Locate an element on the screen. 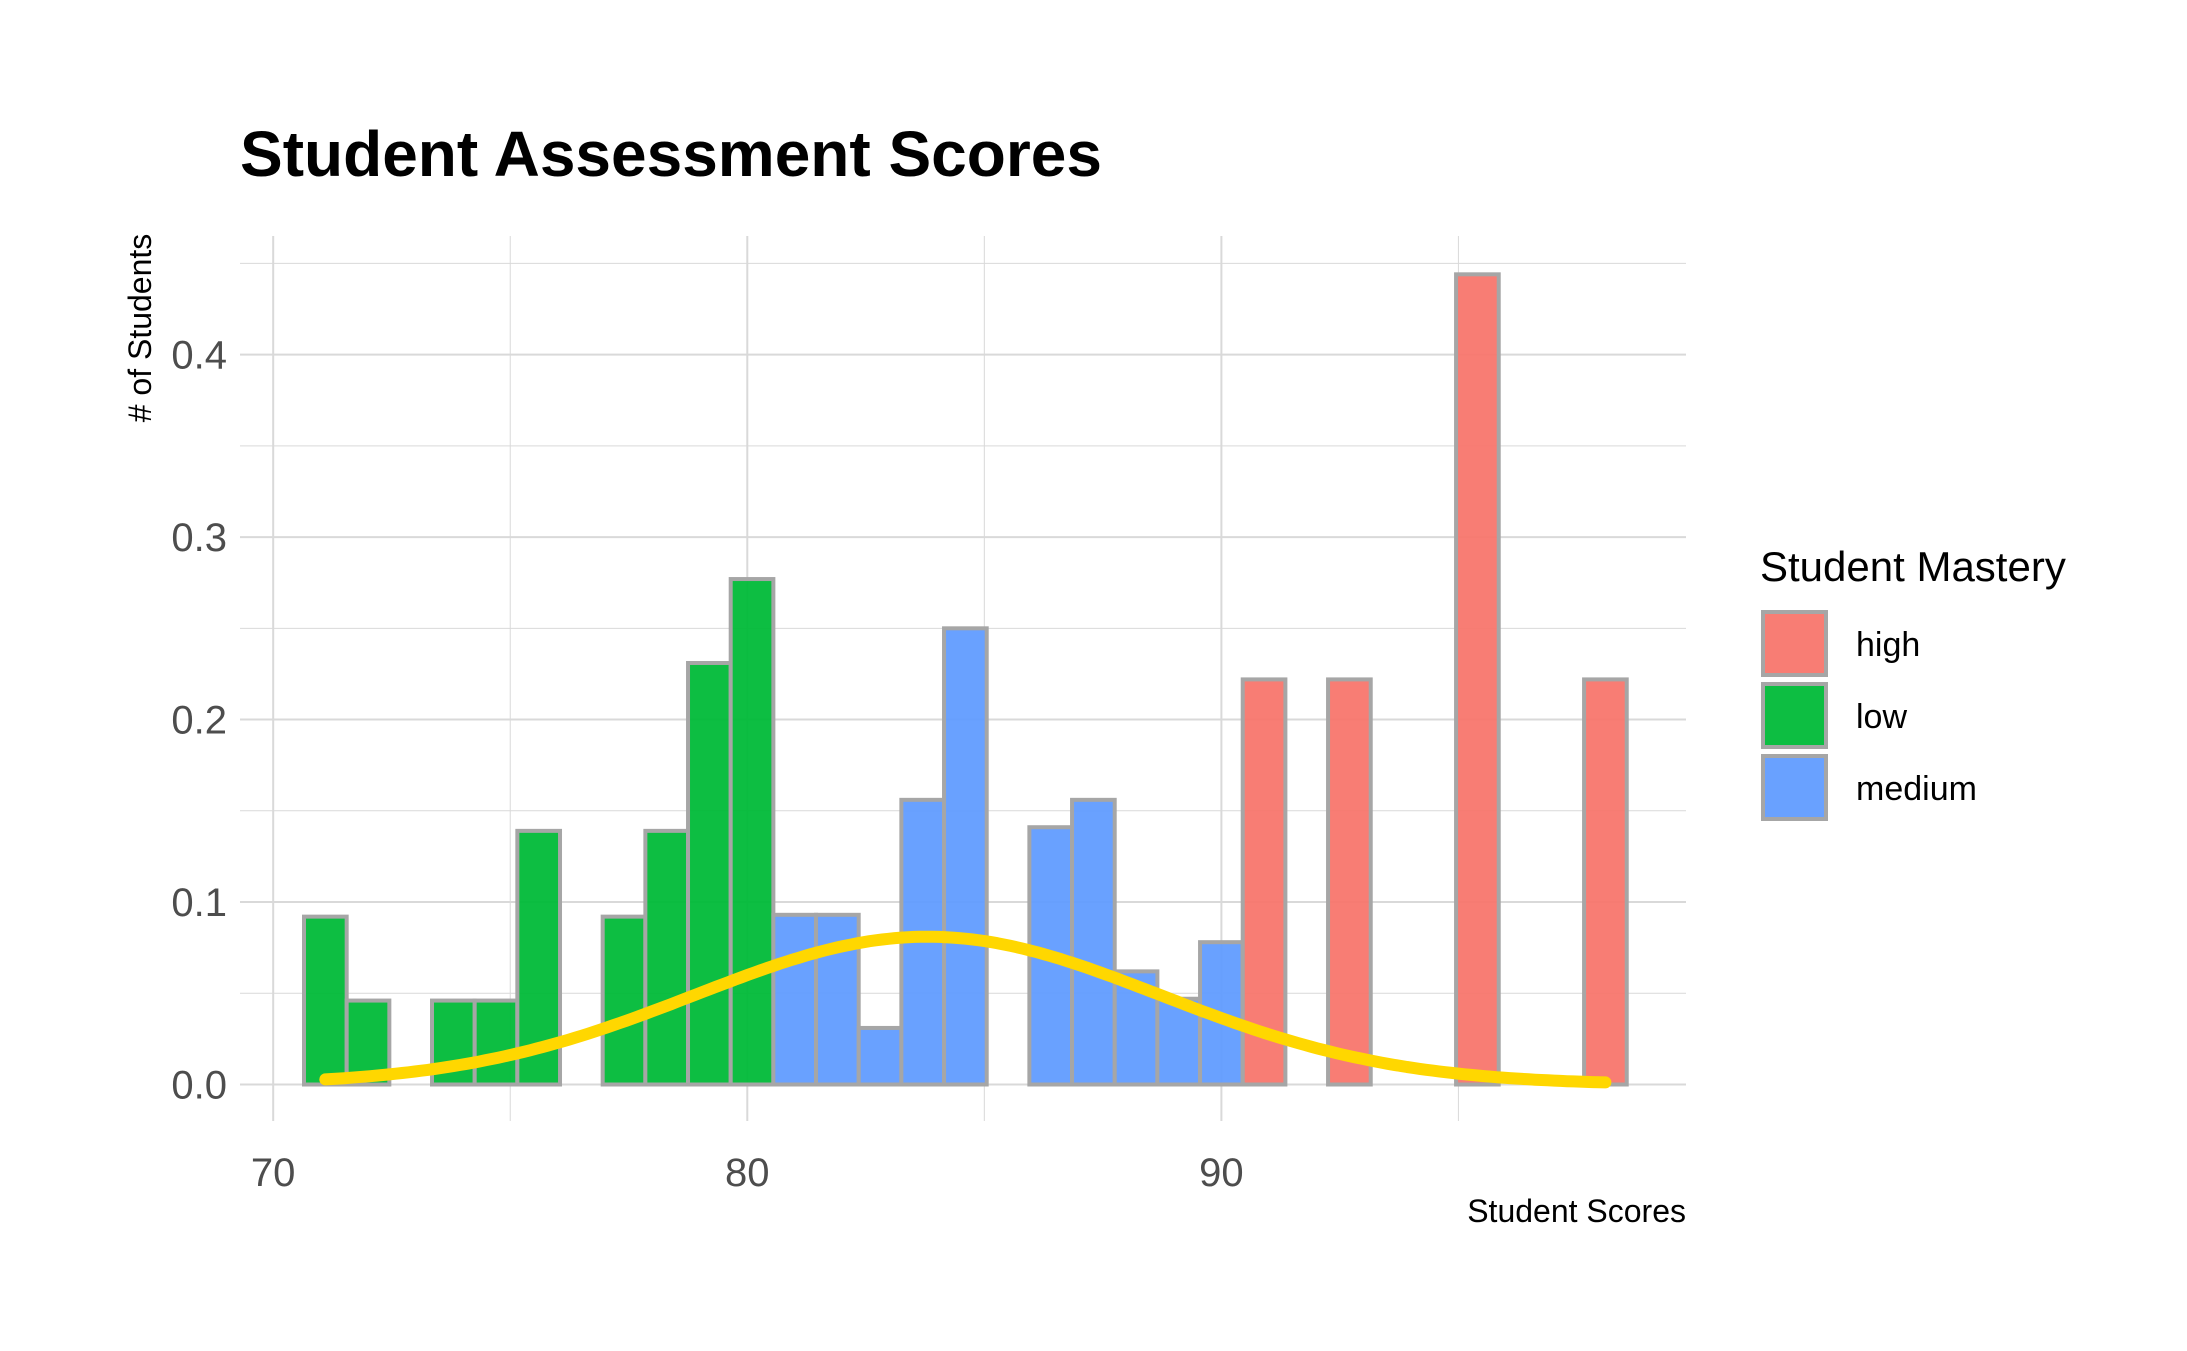 The width and height of the screenshot is (2187, 1351). y-axis-title: # of Students is located at coordinates (140, 328).